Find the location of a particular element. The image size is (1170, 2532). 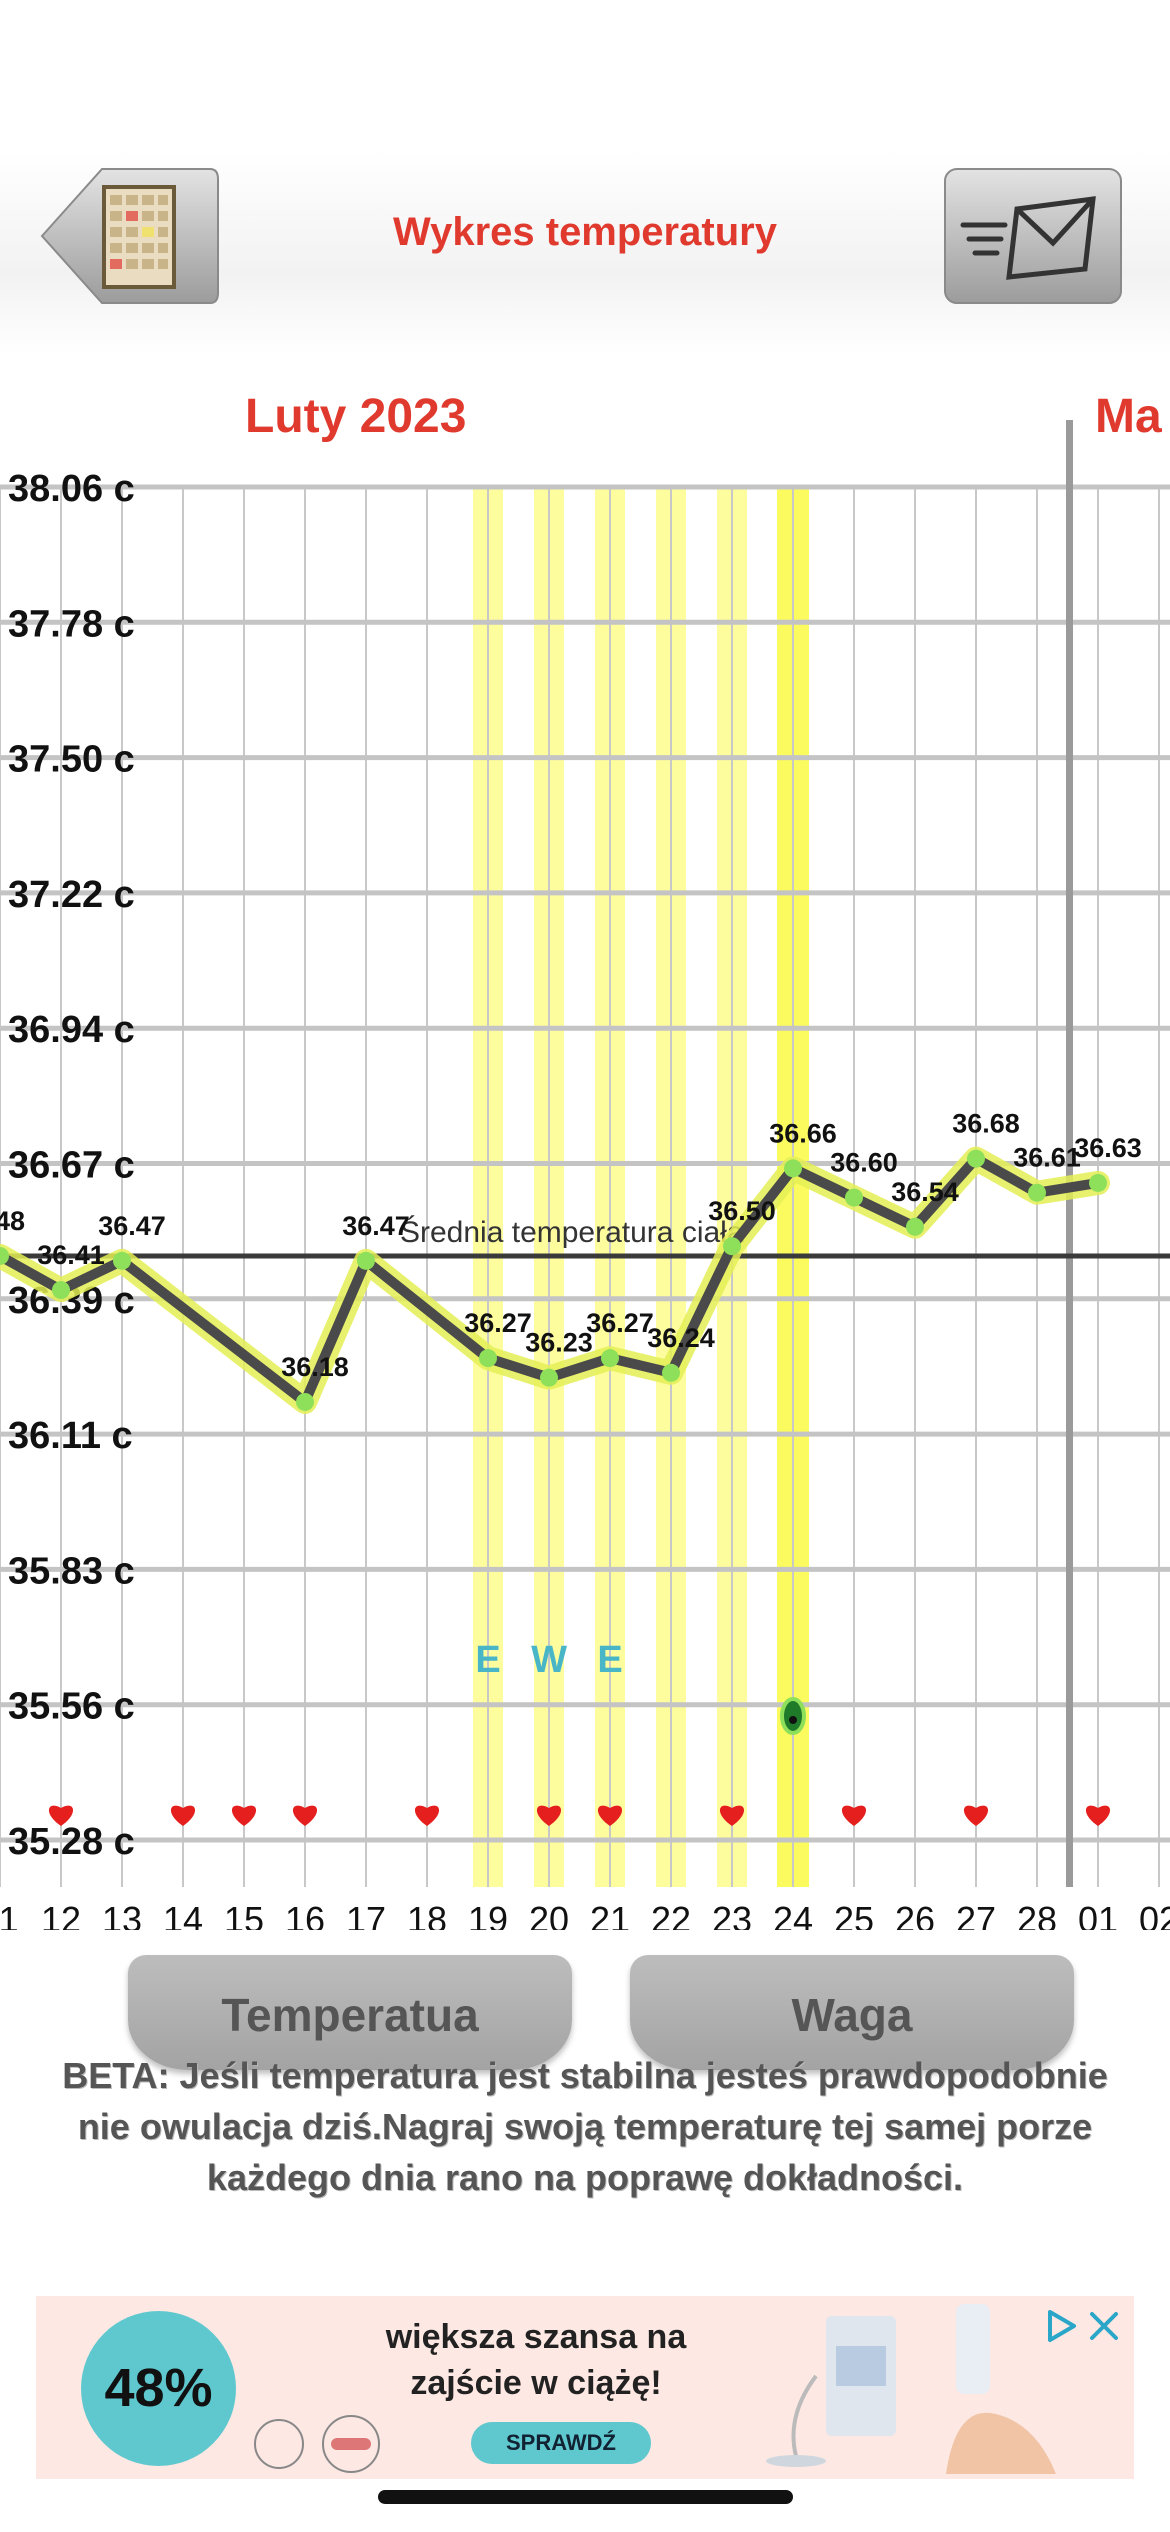

x-tick-label: 23 is located at coordinates (732, 1914).